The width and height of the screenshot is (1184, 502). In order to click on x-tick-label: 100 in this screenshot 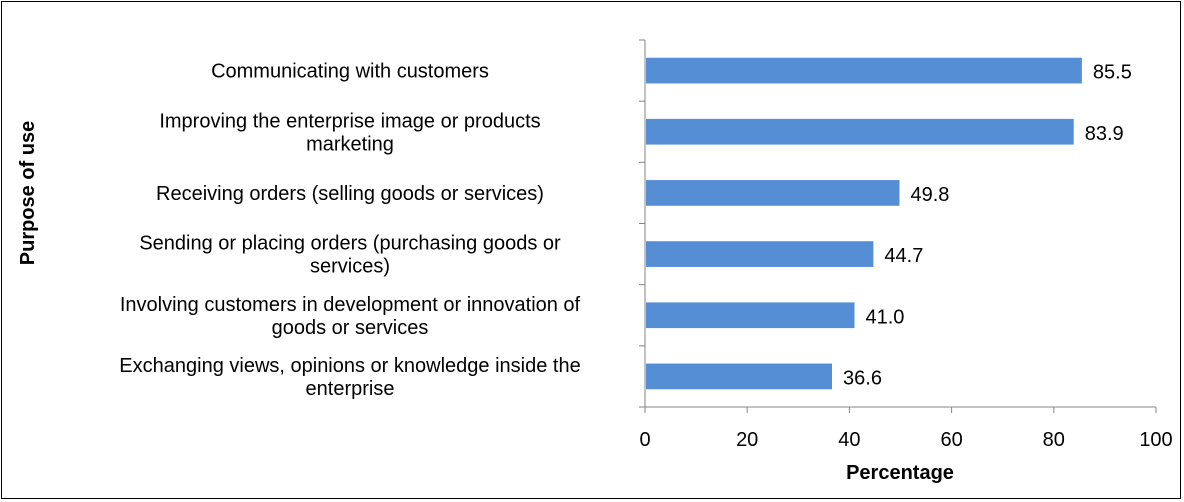, I will do `click(1155, 440)`.